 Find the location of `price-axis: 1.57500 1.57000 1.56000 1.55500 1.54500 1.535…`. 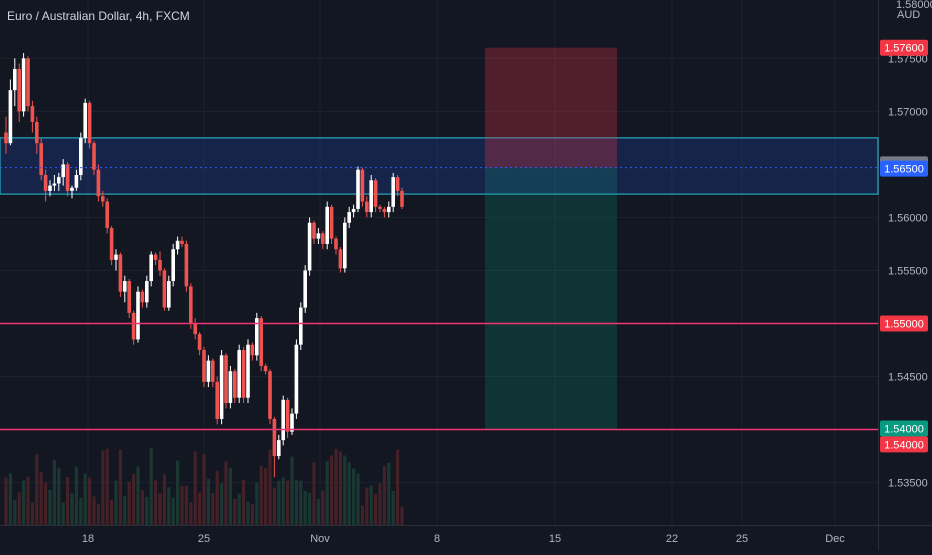

price-axis: 1.57500 1.57000 1.56000 1.55500 1.54500 1.535… is located at coordinates (910, 245).